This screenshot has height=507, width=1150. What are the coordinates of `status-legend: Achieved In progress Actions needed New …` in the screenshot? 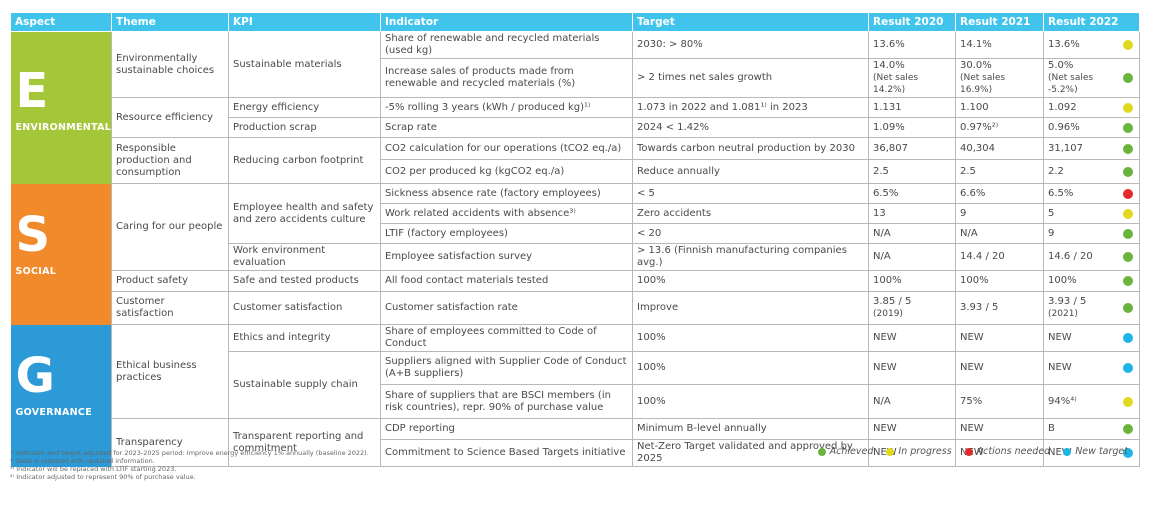 It's located at (972, 451).